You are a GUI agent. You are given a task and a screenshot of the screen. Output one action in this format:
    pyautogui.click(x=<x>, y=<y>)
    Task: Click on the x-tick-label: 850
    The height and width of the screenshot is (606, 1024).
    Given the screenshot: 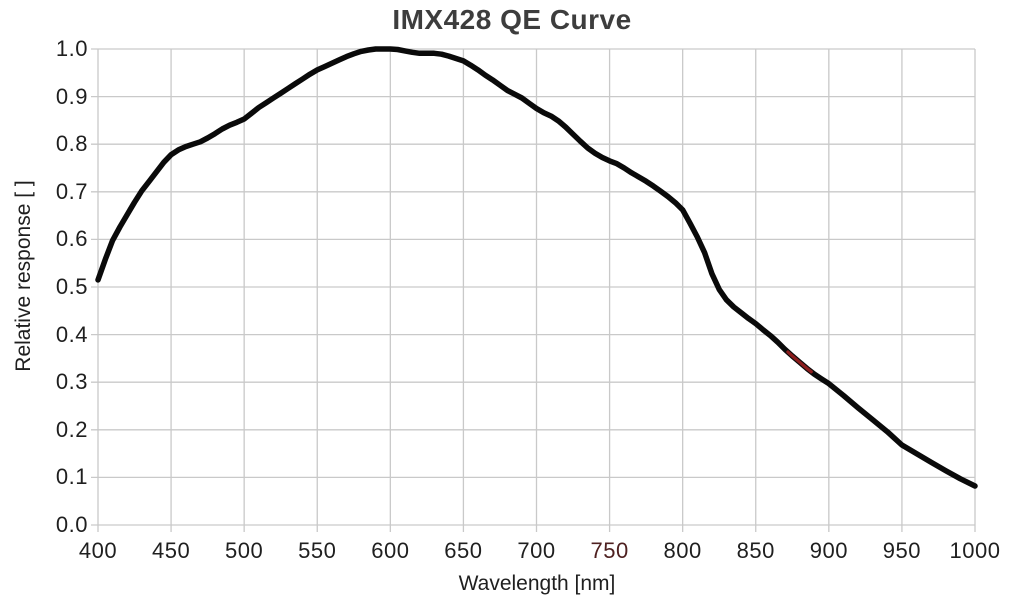 What is the action you would take?
    pyautogui.click(x=755, y=550)
    